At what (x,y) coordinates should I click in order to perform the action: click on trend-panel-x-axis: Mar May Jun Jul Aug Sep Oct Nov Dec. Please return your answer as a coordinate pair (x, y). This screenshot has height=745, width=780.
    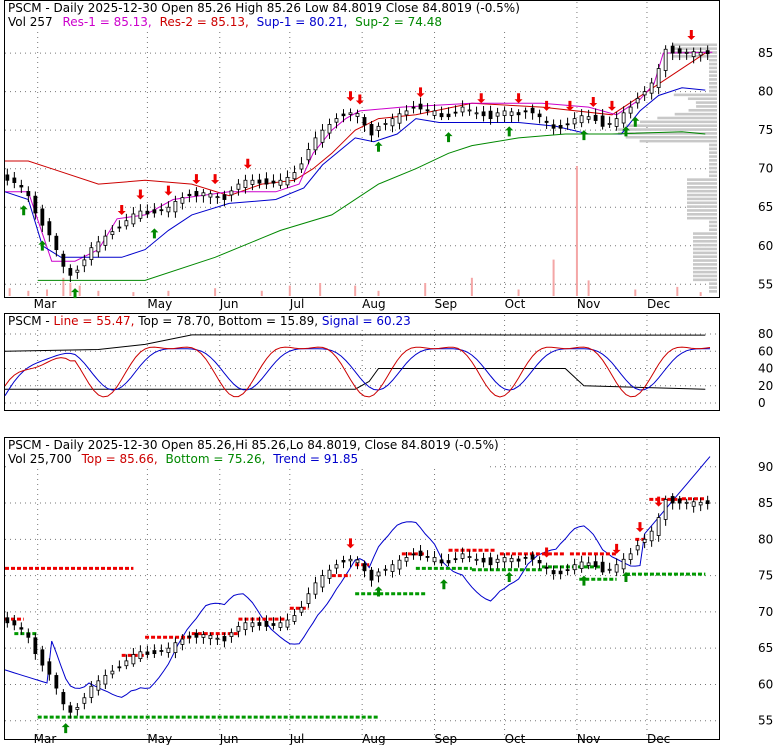
    Looking at the image, I should click on (352, 738).